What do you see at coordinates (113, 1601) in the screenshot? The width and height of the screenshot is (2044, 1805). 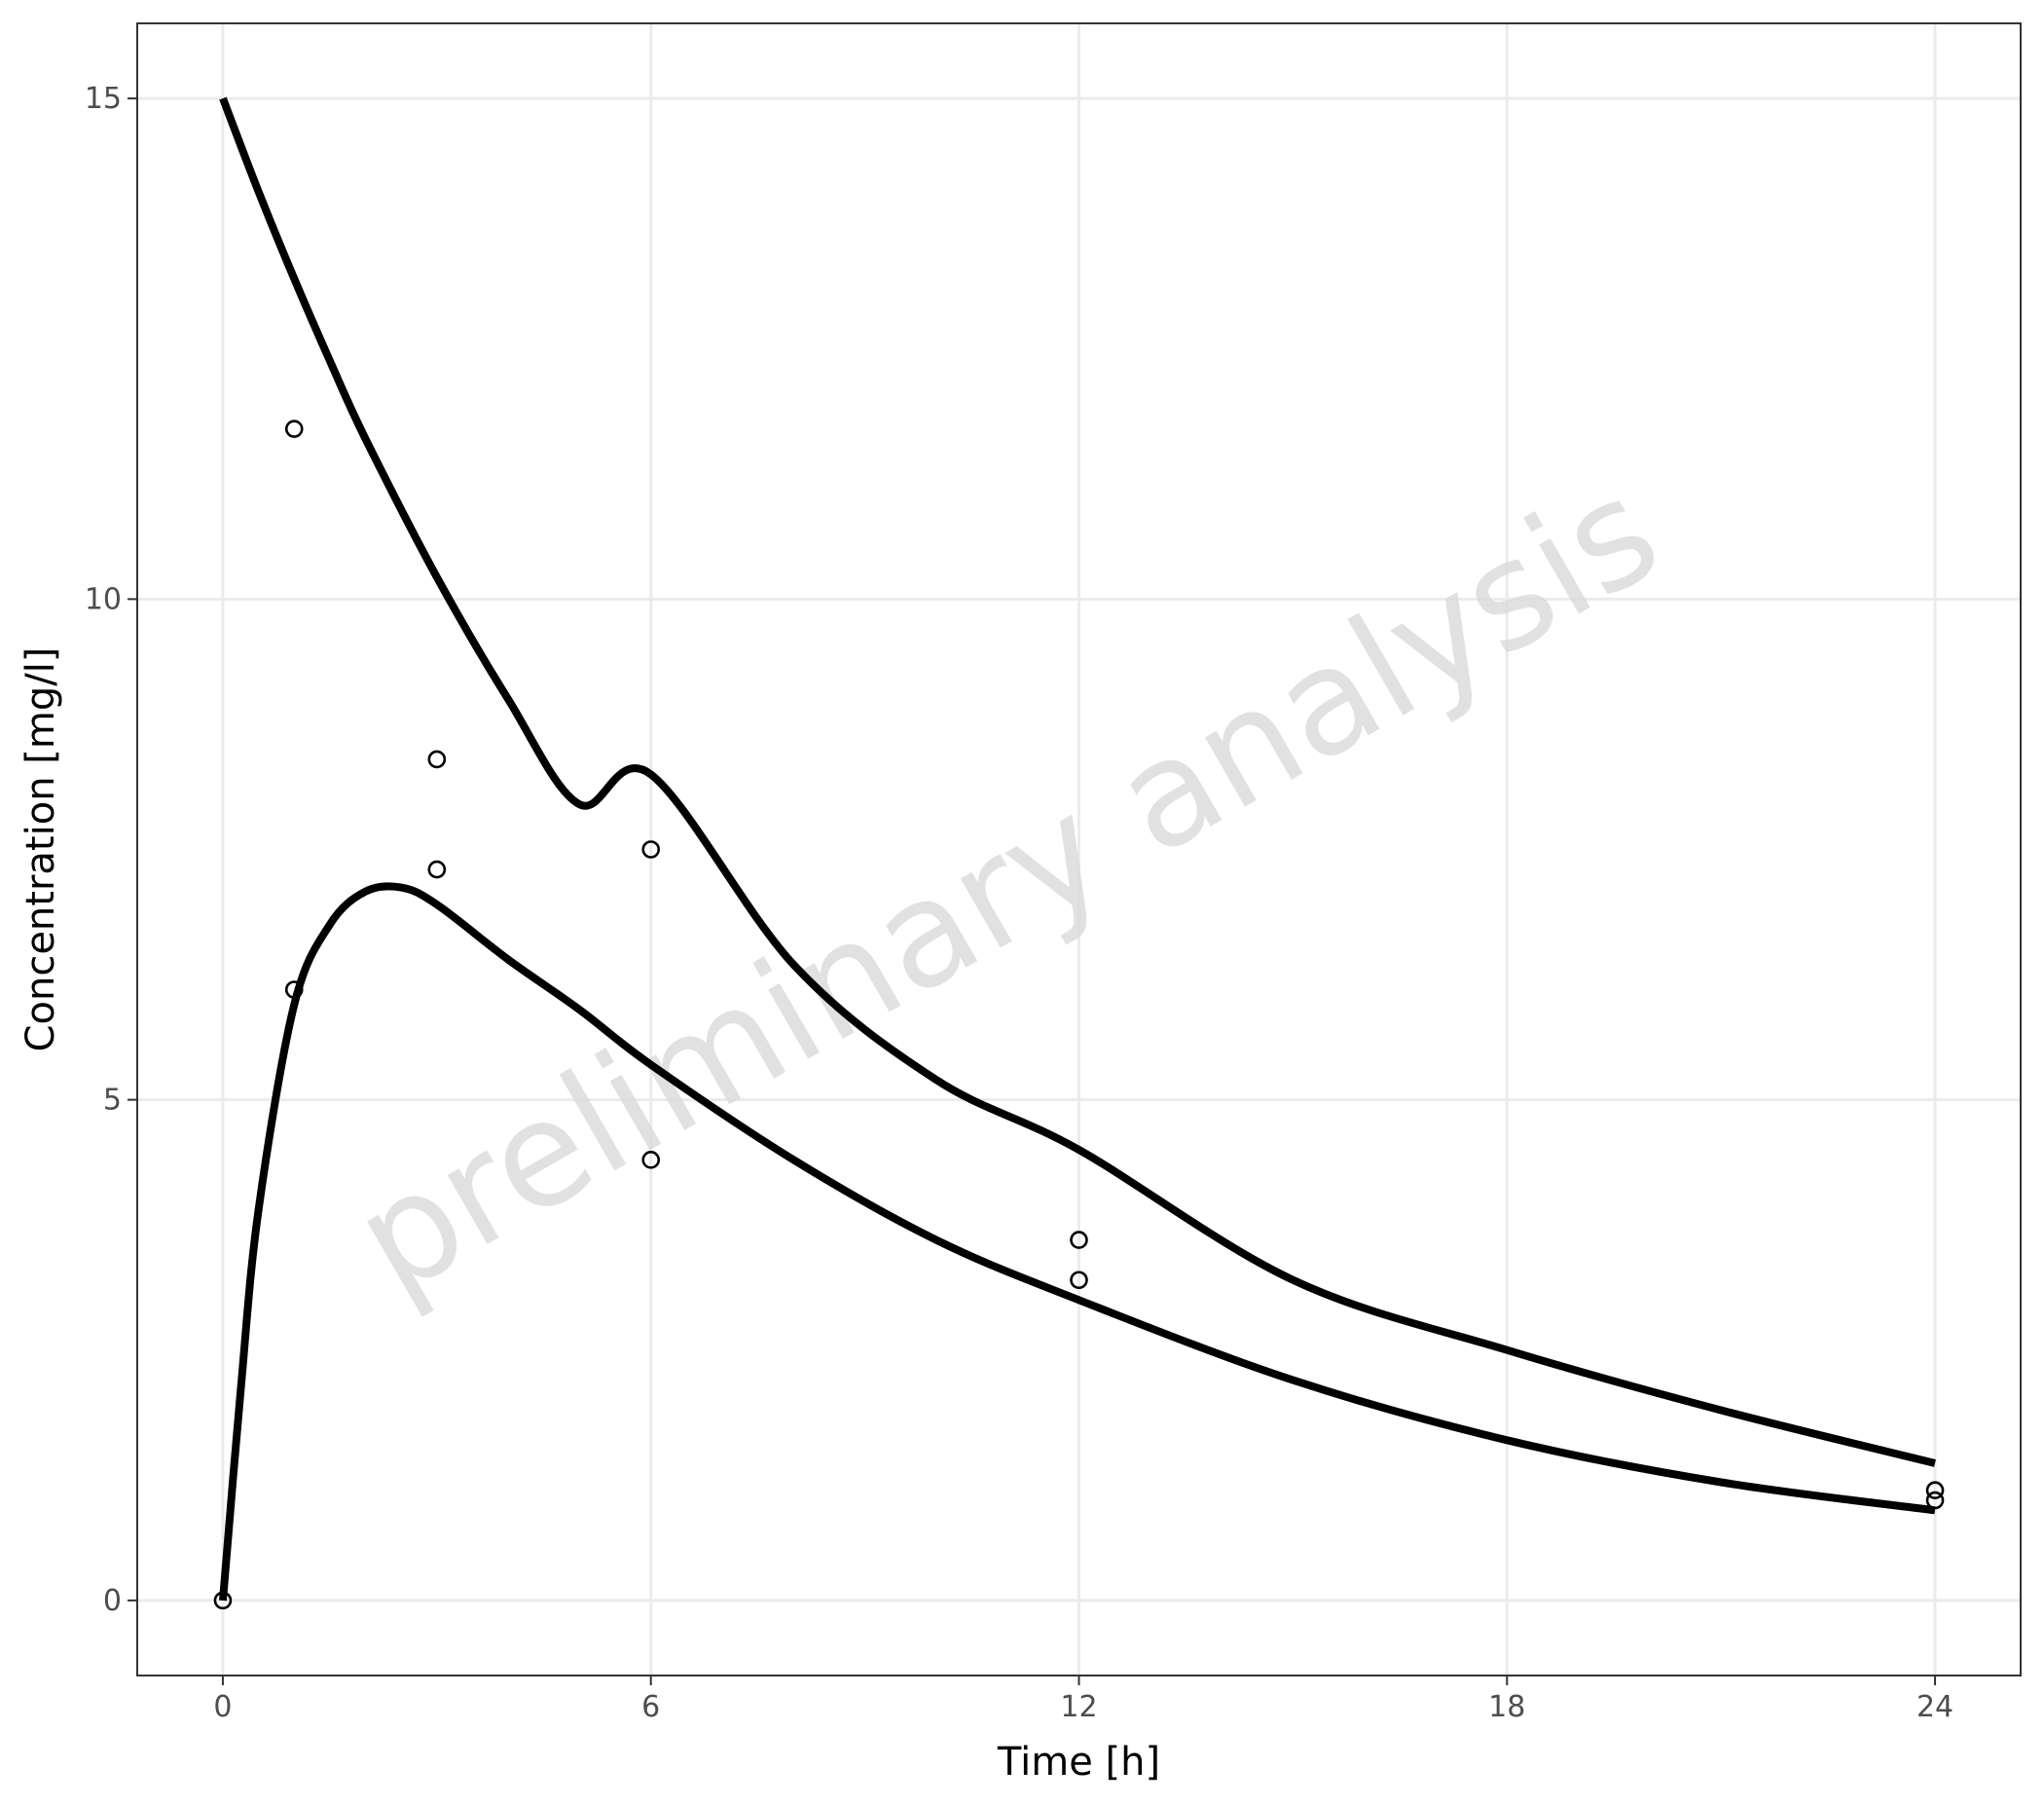 I see `y-tick-label: 0` at bounding box center [113, 1601].